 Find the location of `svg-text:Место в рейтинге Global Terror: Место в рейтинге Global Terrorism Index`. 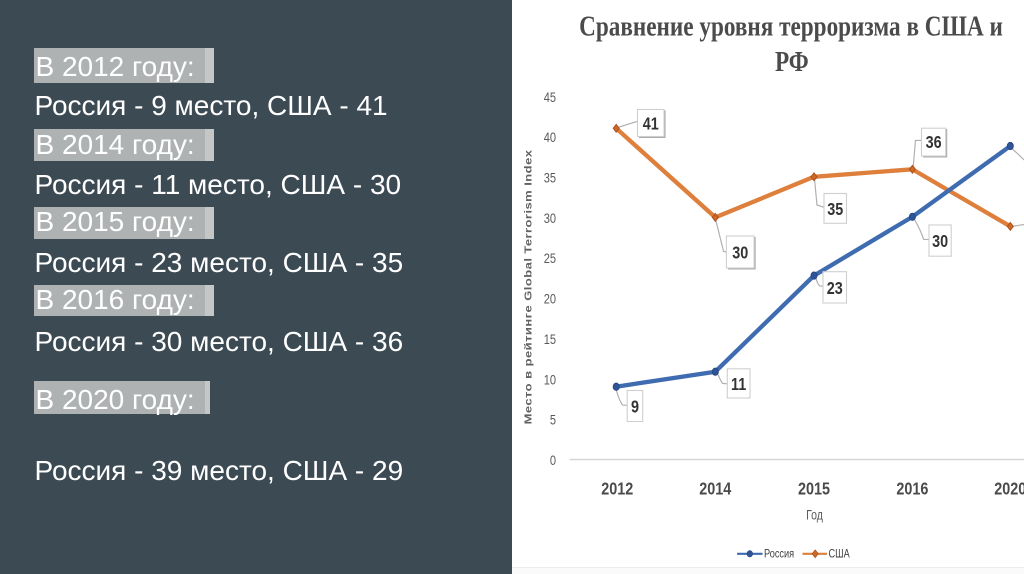

svg-text:Место в рейтинге Global Terror: Место в рейтинге Global Terrorism Index is located at coordinates (528, 287).